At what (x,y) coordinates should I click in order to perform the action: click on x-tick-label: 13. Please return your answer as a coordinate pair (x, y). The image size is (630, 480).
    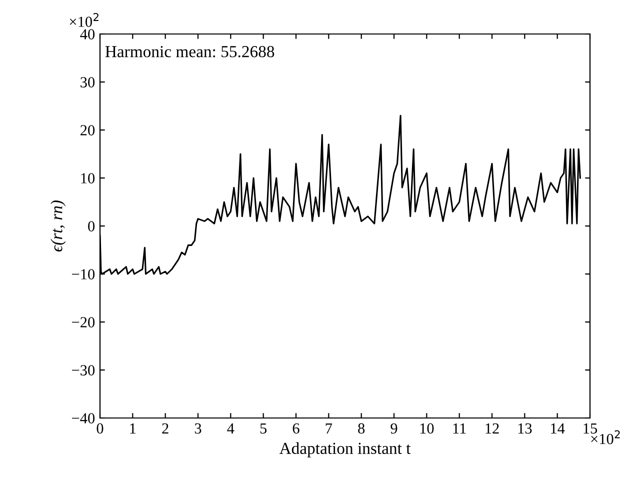
    Looking at the image, I should click on (525, 428).